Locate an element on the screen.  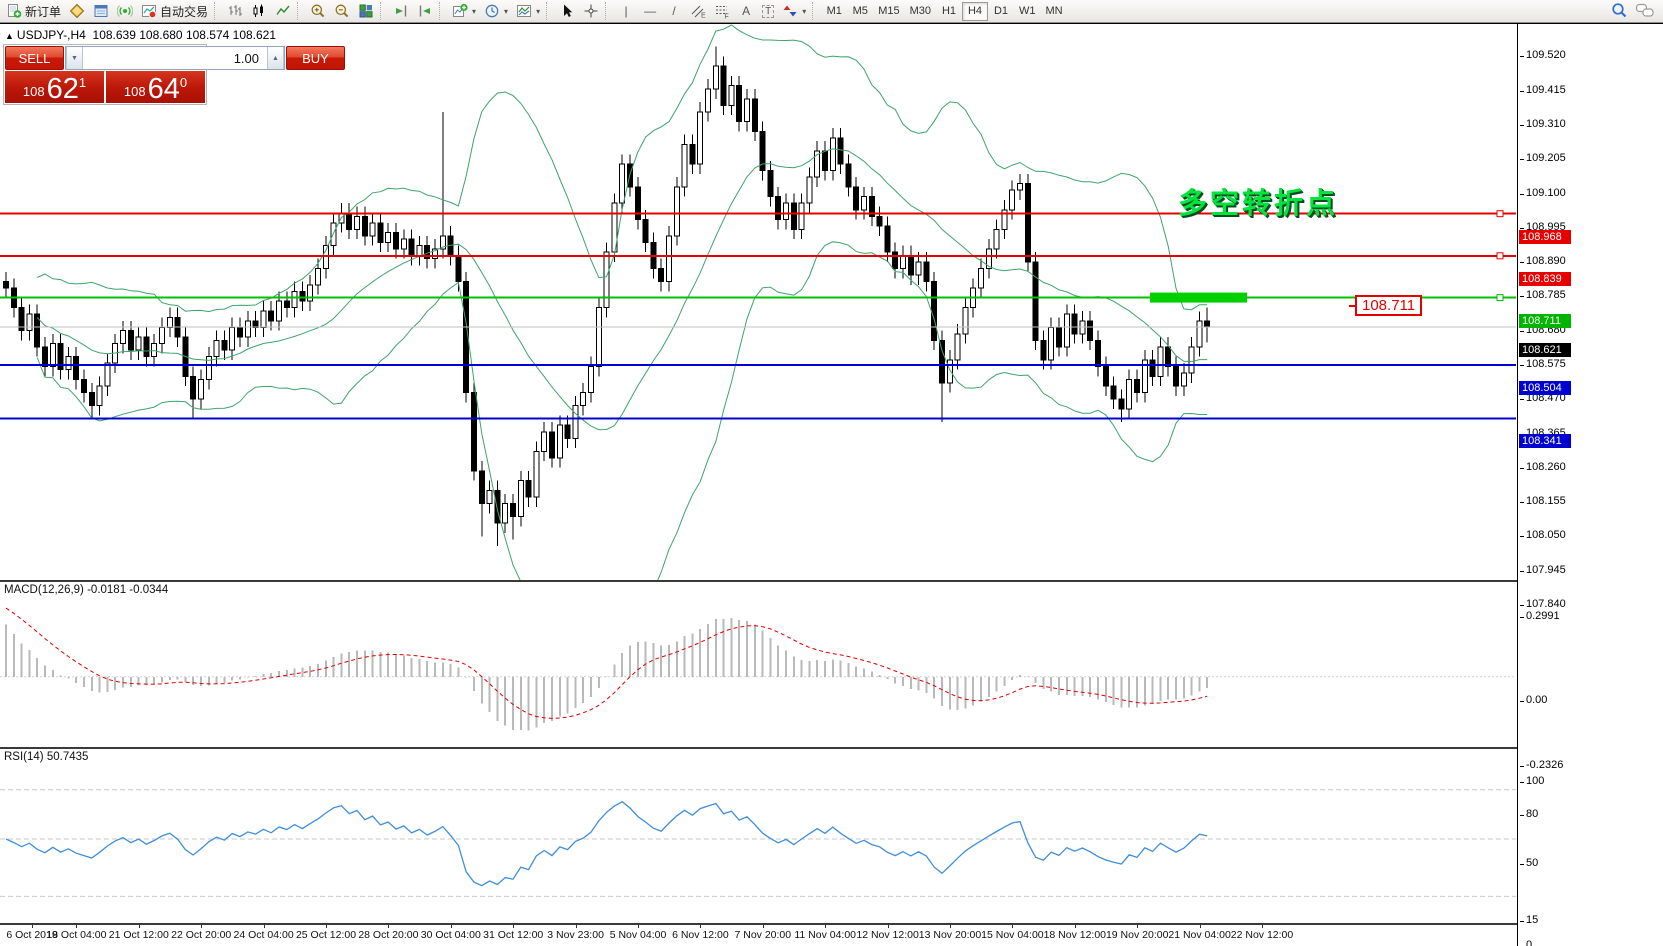
timeframe-button-MN: MN is located at coordinates (1054, 11).